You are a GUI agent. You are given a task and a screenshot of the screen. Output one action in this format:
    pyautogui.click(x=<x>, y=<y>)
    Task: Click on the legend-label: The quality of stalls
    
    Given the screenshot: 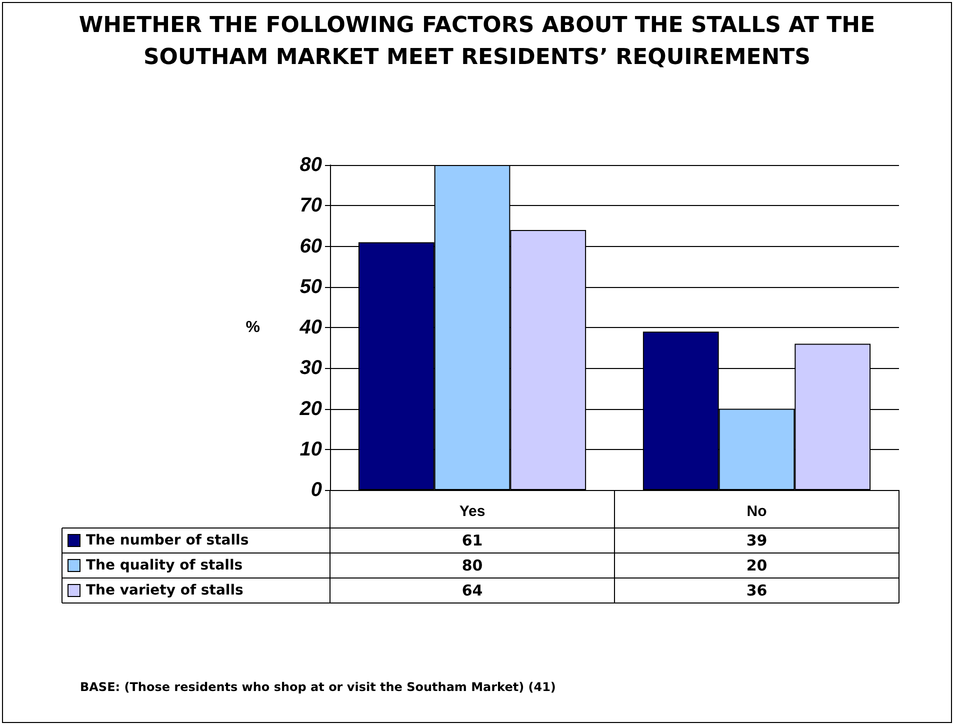 What is the action you would take?
    pyautogui.click(x=164, y=566)
    